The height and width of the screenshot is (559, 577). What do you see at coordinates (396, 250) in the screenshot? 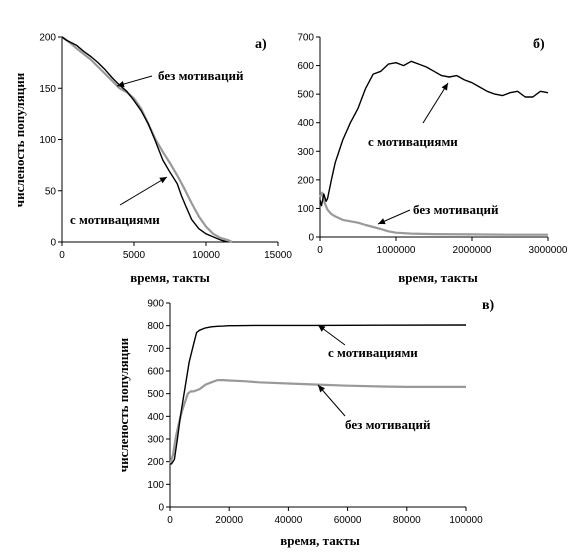
I see `x-tick-label: 1000000` at bounding box center [396, 250].